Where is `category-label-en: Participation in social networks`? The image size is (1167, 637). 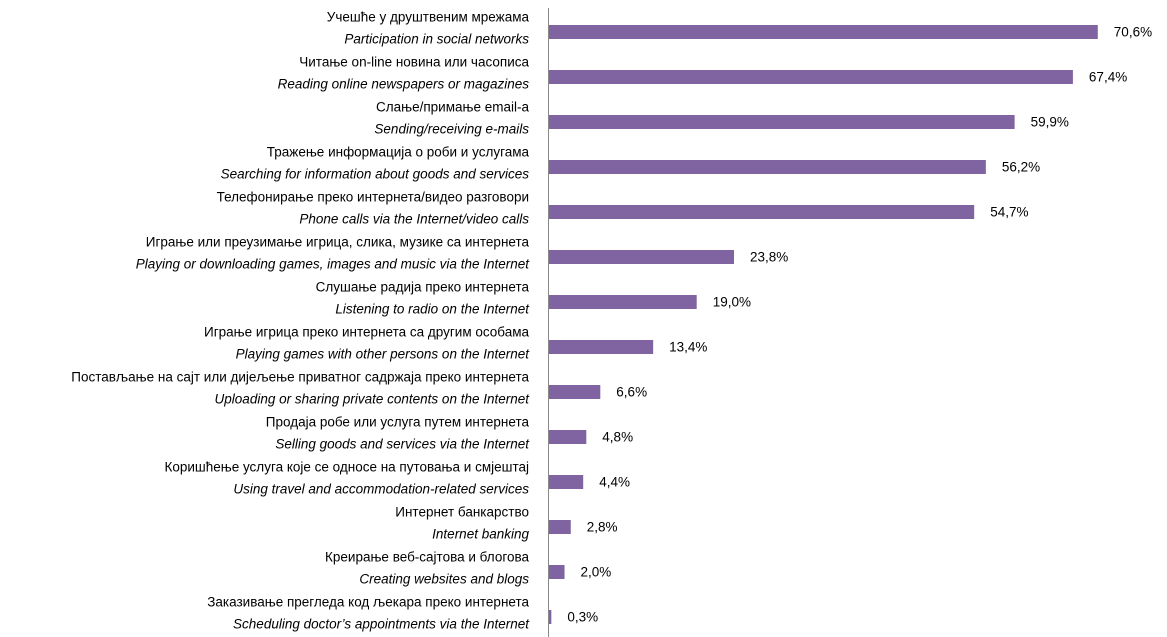 category-label-en: Participation in social networks is located at coordinates (436, 39).